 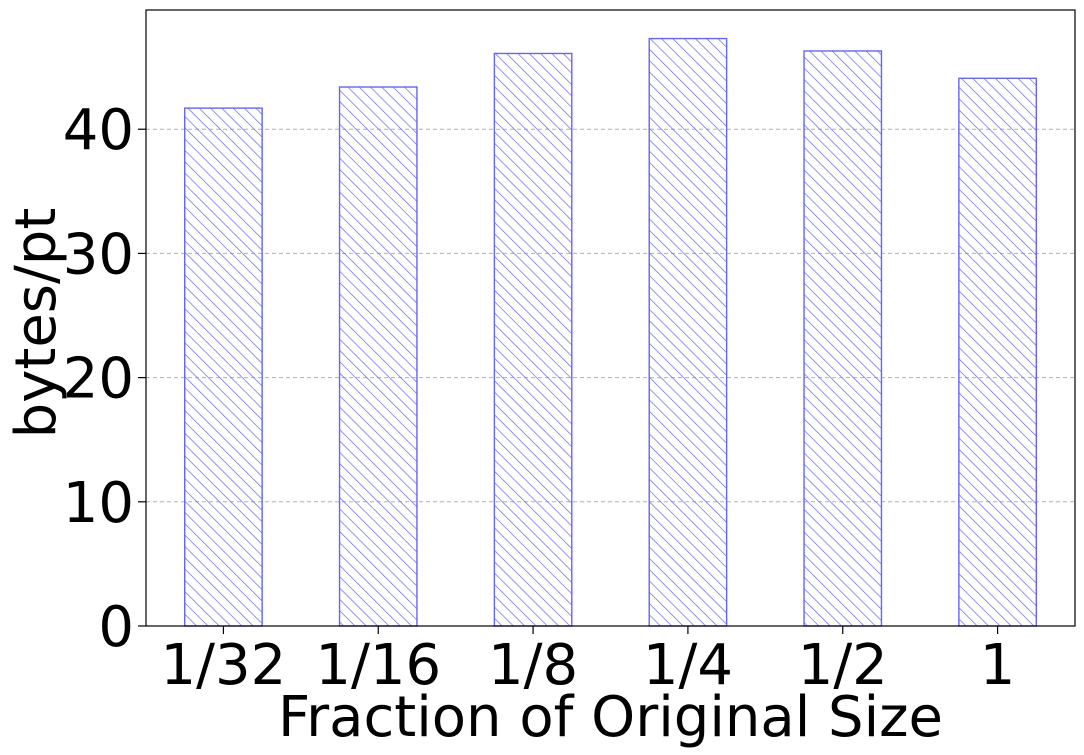 What do you see at coordinates (533, 665) in the screenshot?
I see `x-tick-label-1-8: 1/8` at bounding box center [533, 665].